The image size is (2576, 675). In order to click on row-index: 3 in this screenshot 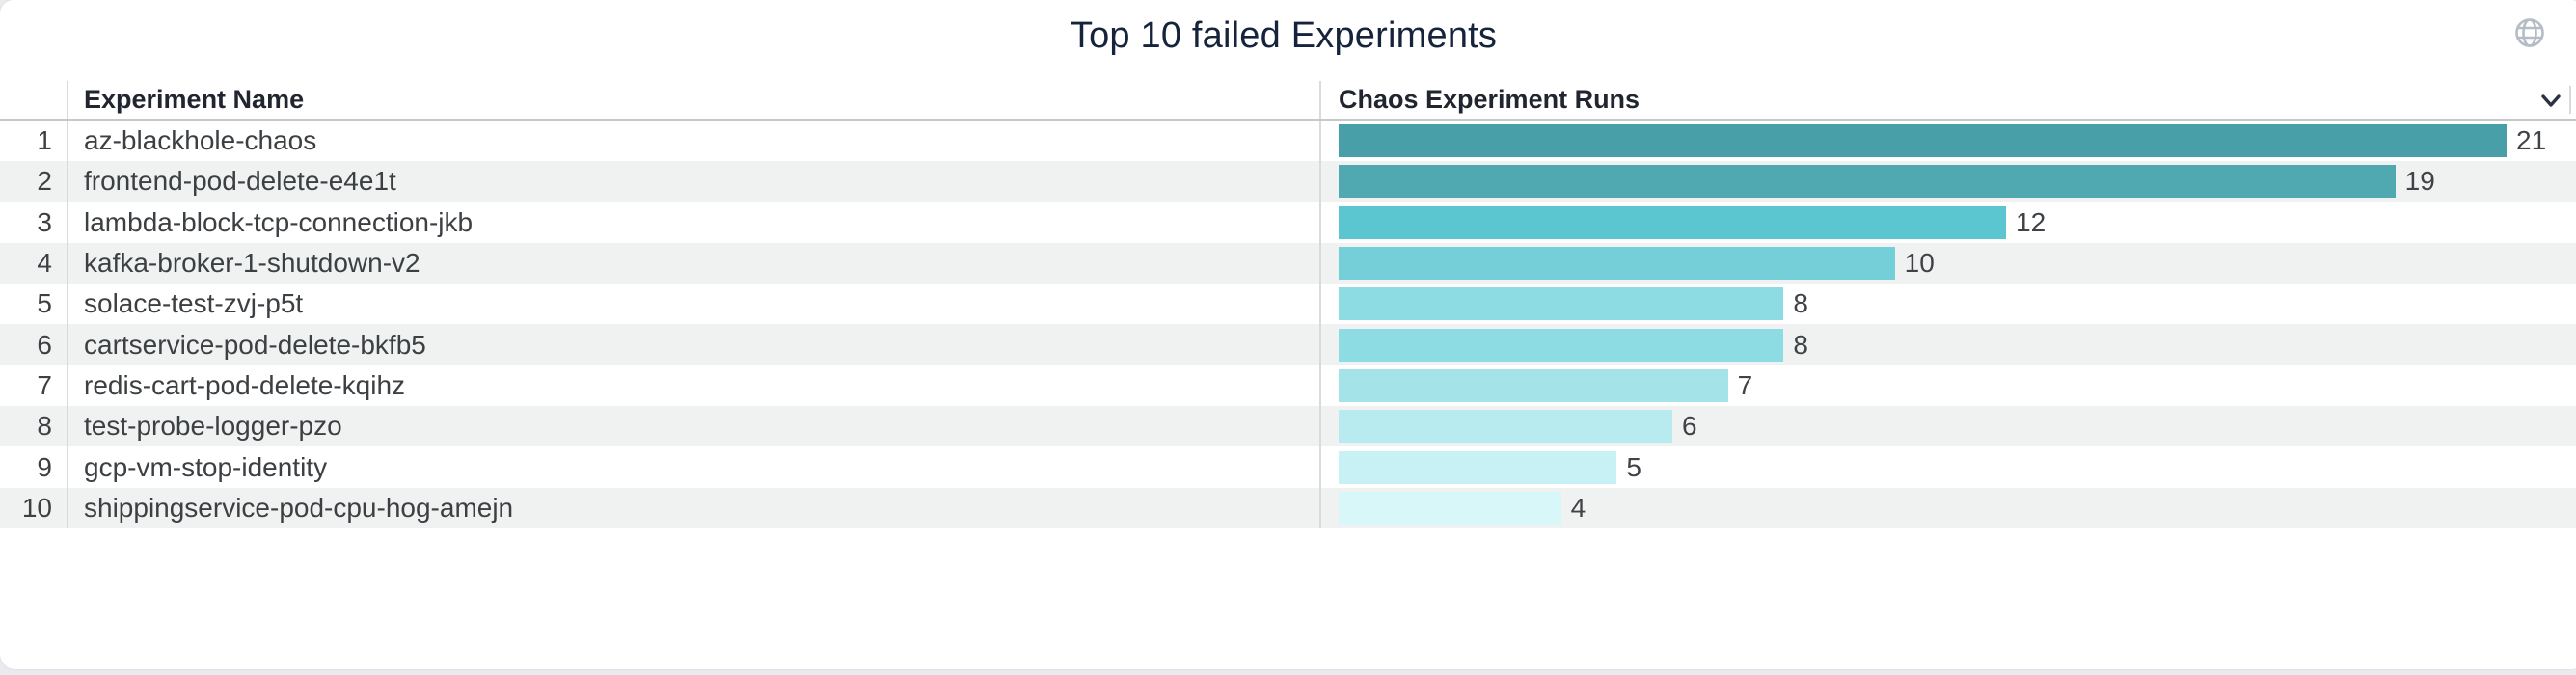, I will do `click(34, 222)`.